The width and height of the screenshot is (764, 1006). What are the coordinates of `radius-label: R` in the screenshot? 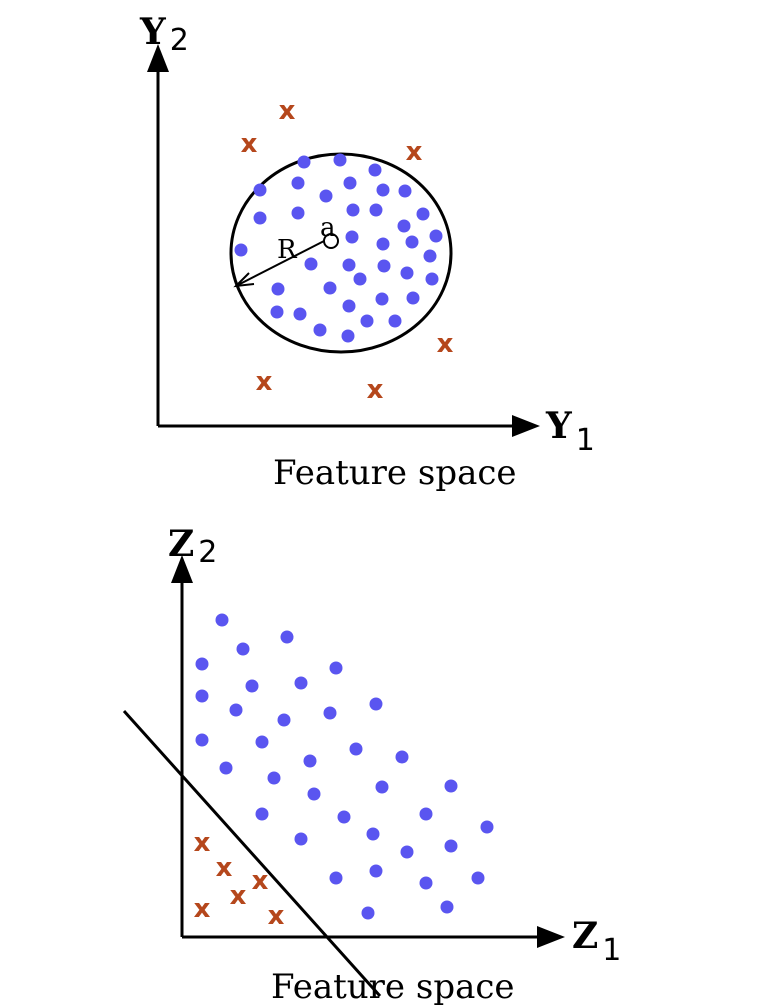 It's located at (287, 250).